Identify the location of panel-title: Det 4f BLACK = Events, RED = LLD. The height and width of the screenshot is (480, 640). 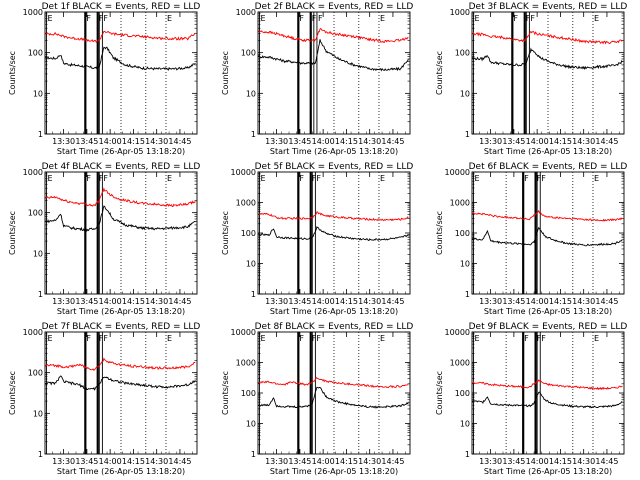
(121, 167).